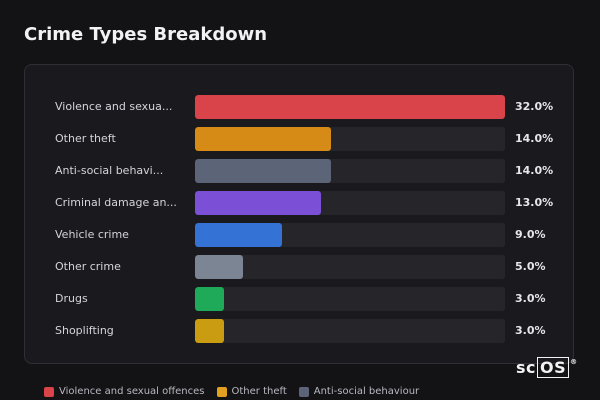 The width and height of the screenshot is (600, 400). Describe the element at coordinates (574, 362) in the screenshot. I see `logo-registered-mark: ®` at that location.